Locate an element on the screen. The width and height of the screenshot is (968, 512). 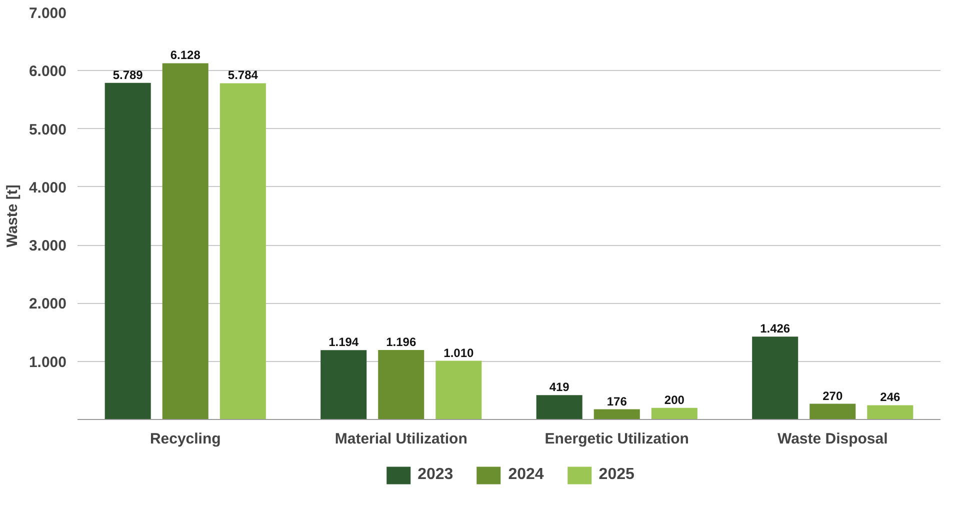
data-label: 176 is located at coordinates (617, 401).